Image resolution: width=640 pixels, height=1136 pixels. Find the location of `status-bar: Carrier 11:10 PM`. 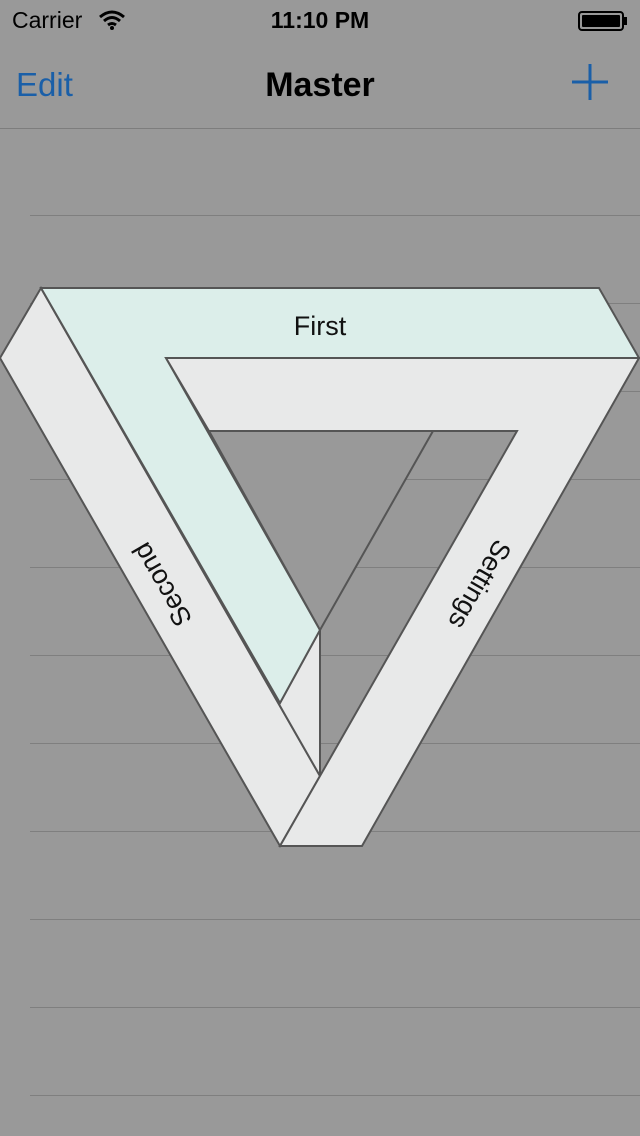

status-bar: Carrier 11:10 PM is located at coordinates (320, 20).